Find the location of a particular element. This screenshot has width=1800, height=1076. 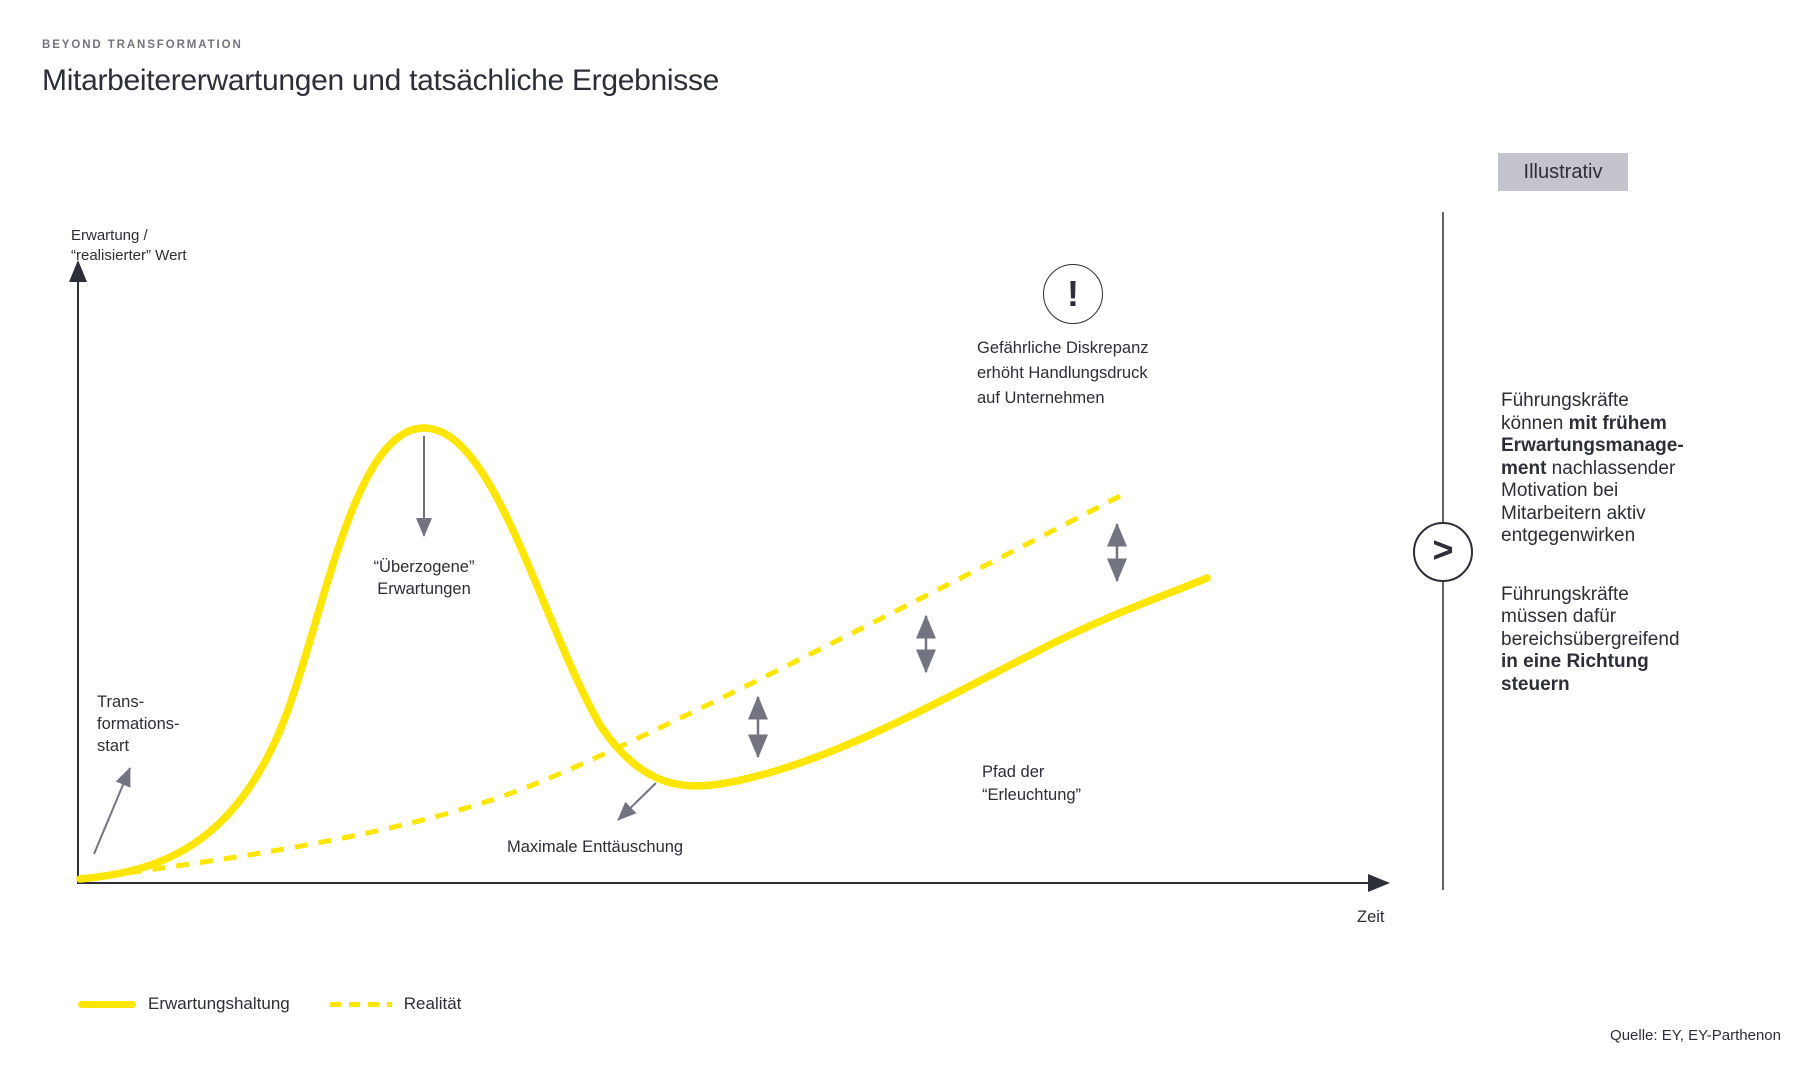

y-axis-label: Erwartung / “realisierter” Wert is located at coordinates (129, 245).